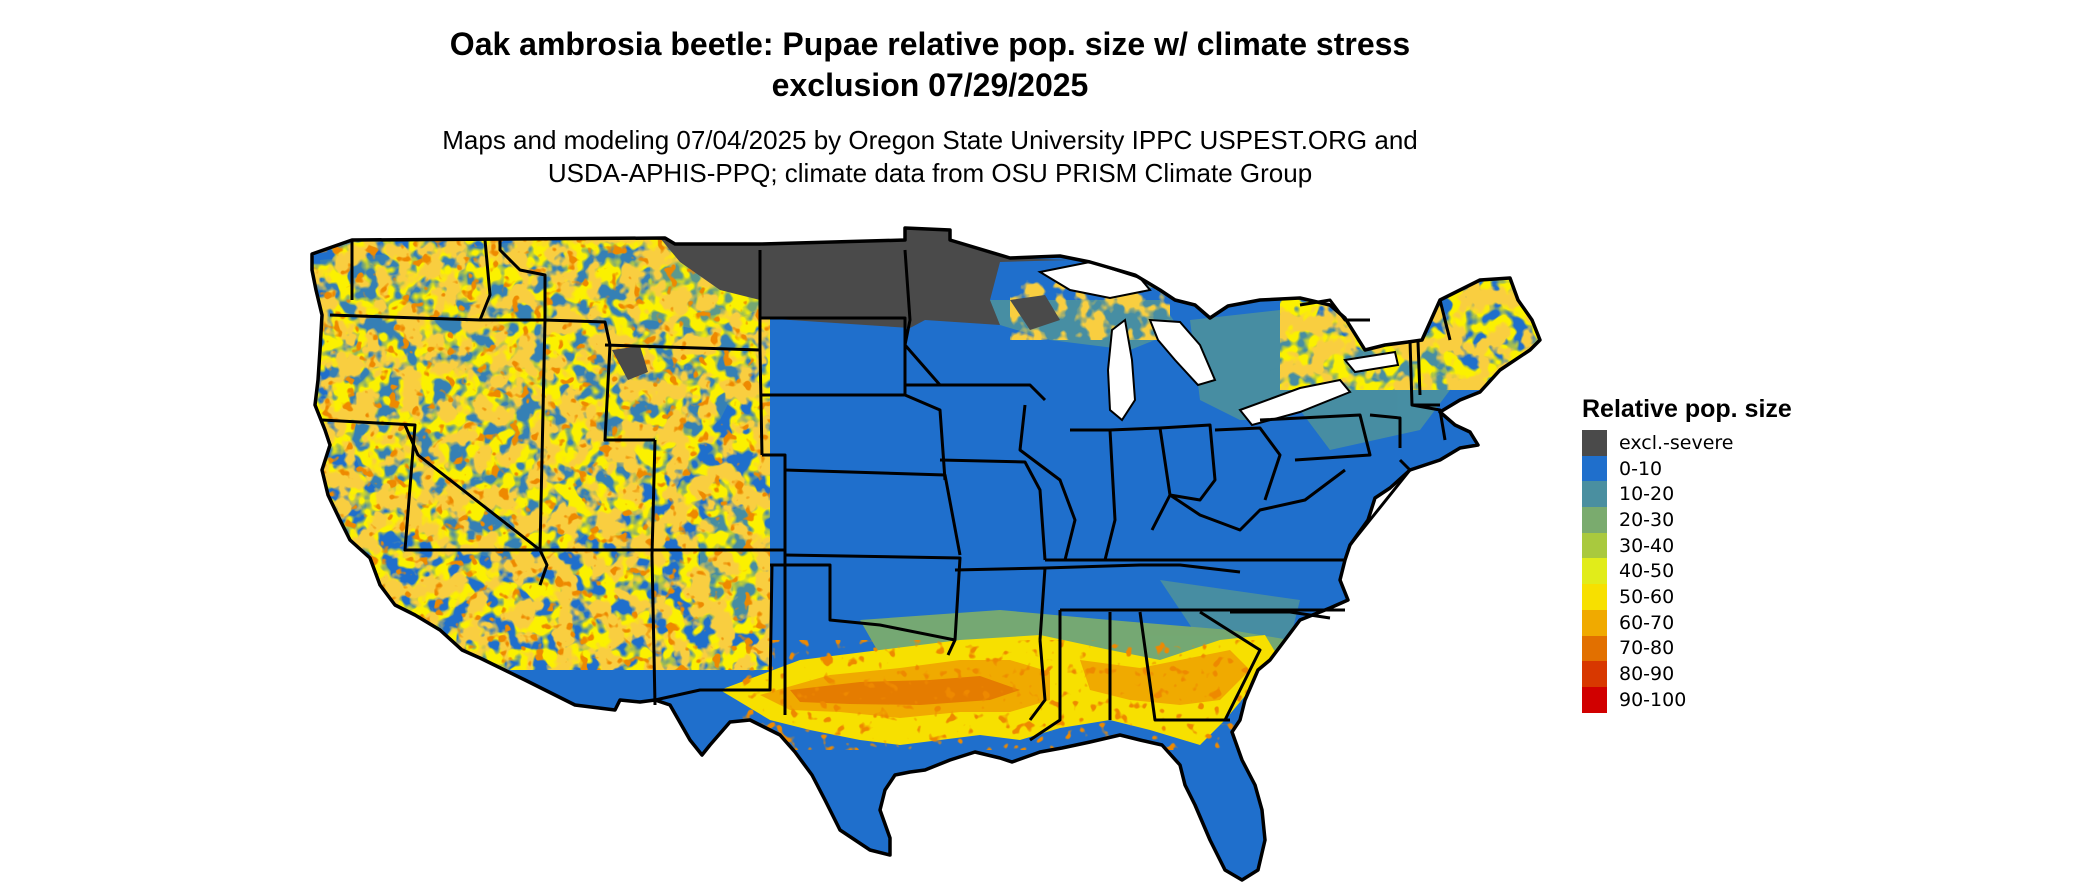  Describe the element at coordinates (1687, 409) in the screenshot. I see `legend-title: Relative pop. size` at that location.